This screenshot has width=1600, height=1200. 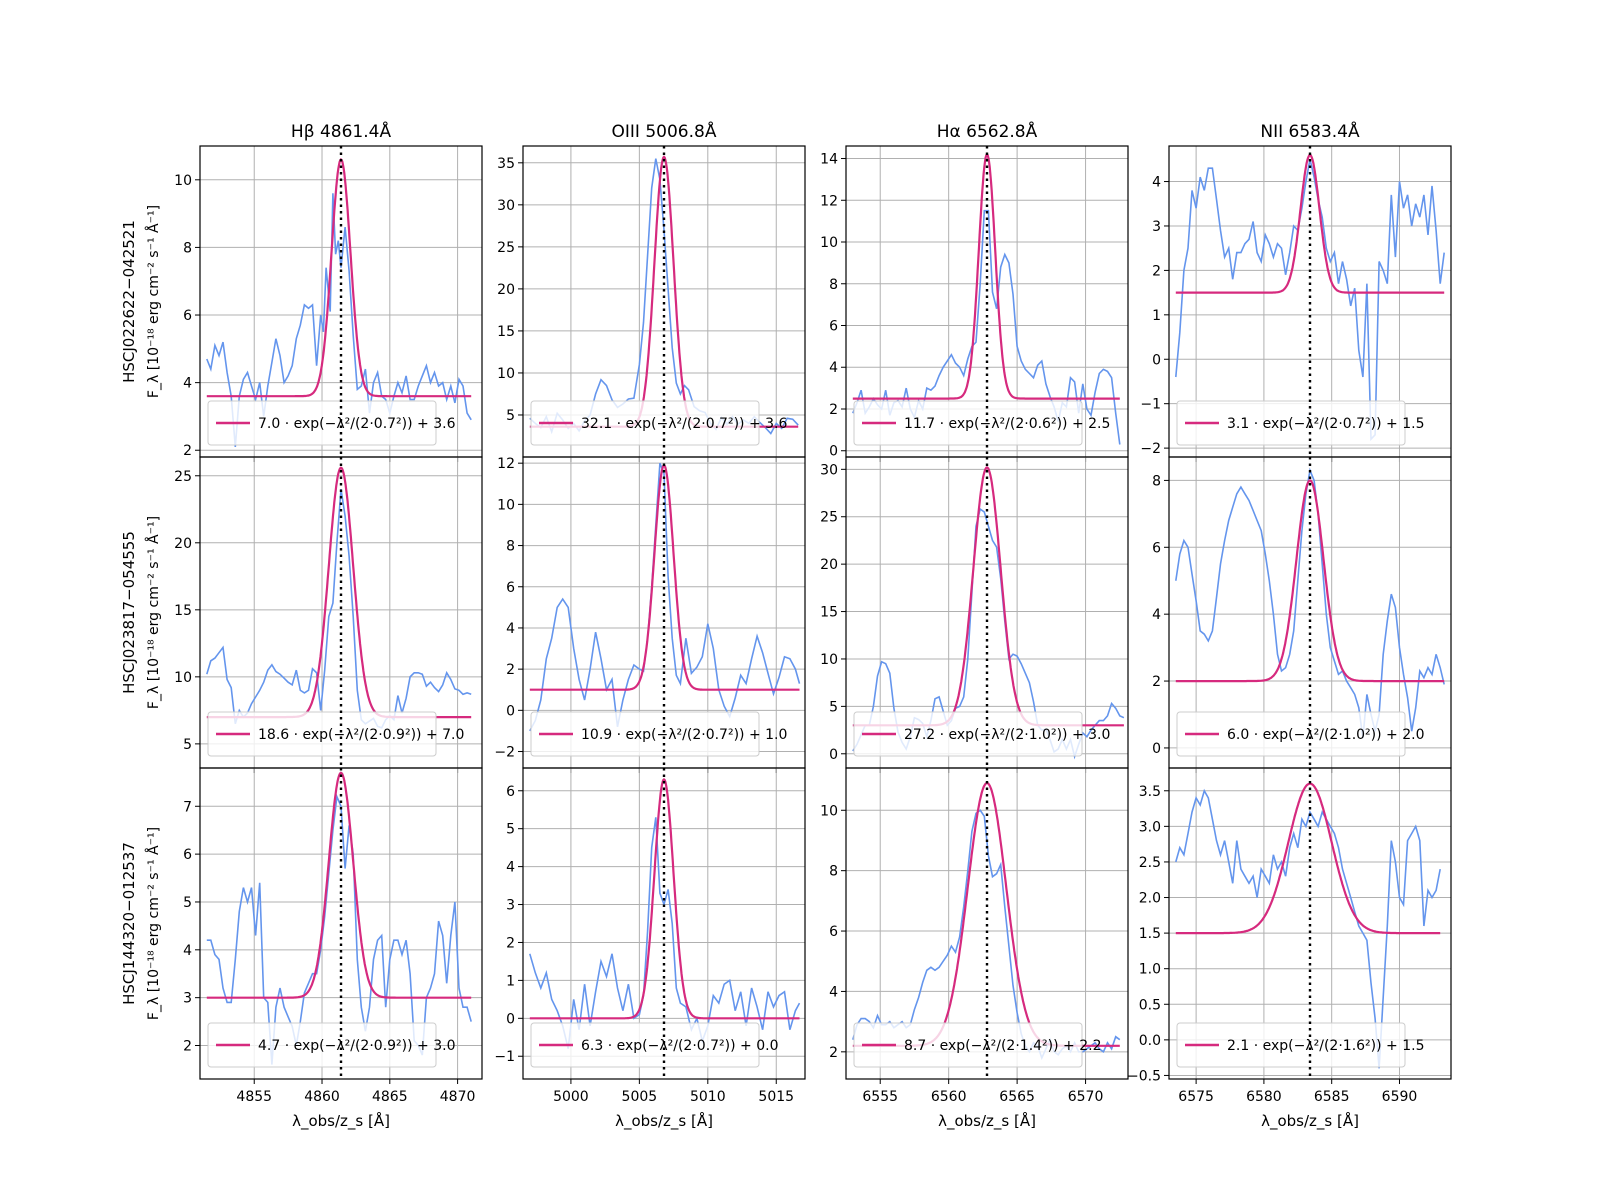 What do you see at coordinates (1196, 1097) in the screenshot?
I see `x-tick-label: 6575` at bounding box center [1196, 1097].